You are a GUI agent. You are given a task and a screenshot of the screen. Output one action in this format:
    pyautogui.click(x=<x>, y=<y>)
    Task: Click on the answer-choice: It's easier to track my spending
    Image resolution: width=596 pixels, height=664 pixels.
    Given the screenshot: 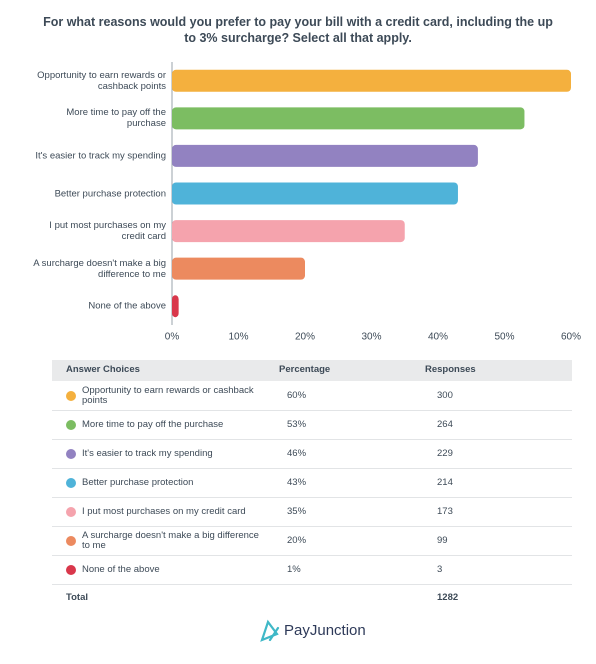 What is the action you would take?
    pyautogui.click(x=147, y=453)
    